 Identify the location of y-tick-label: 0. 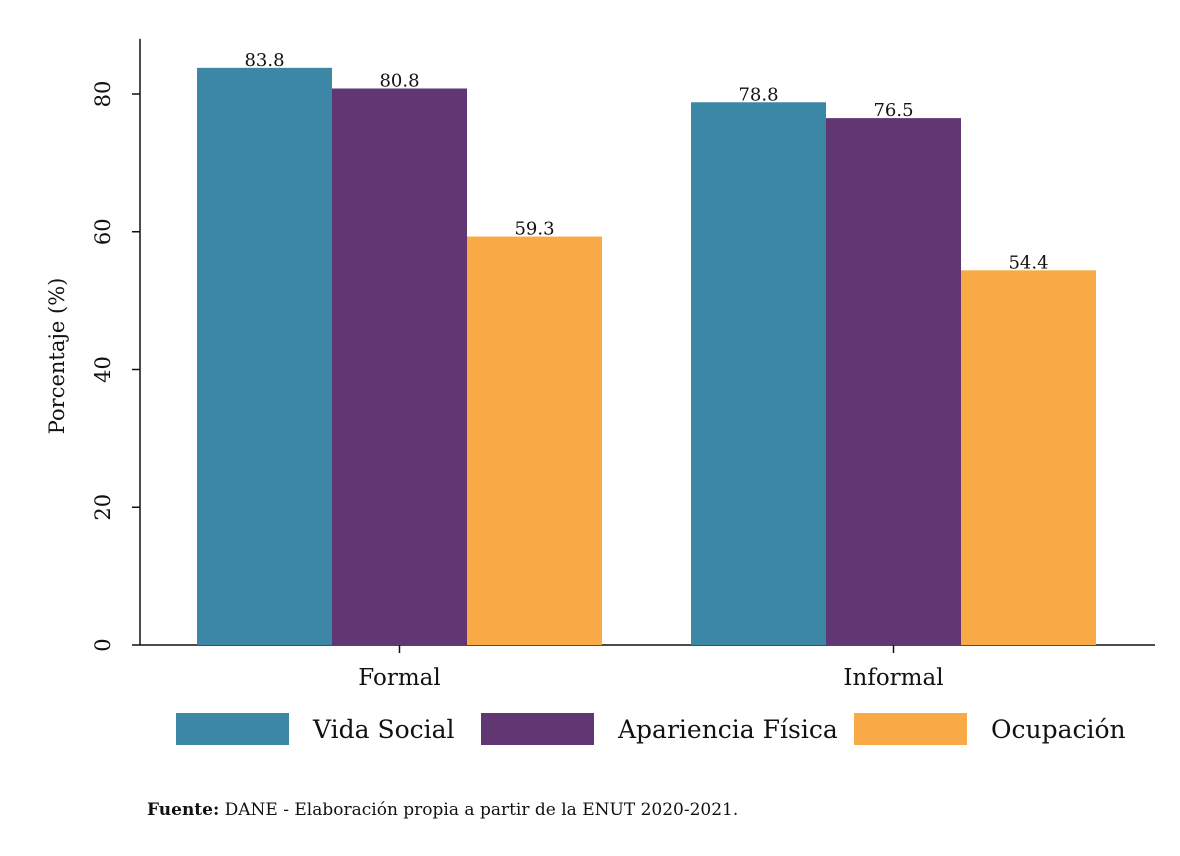
(103, 644).